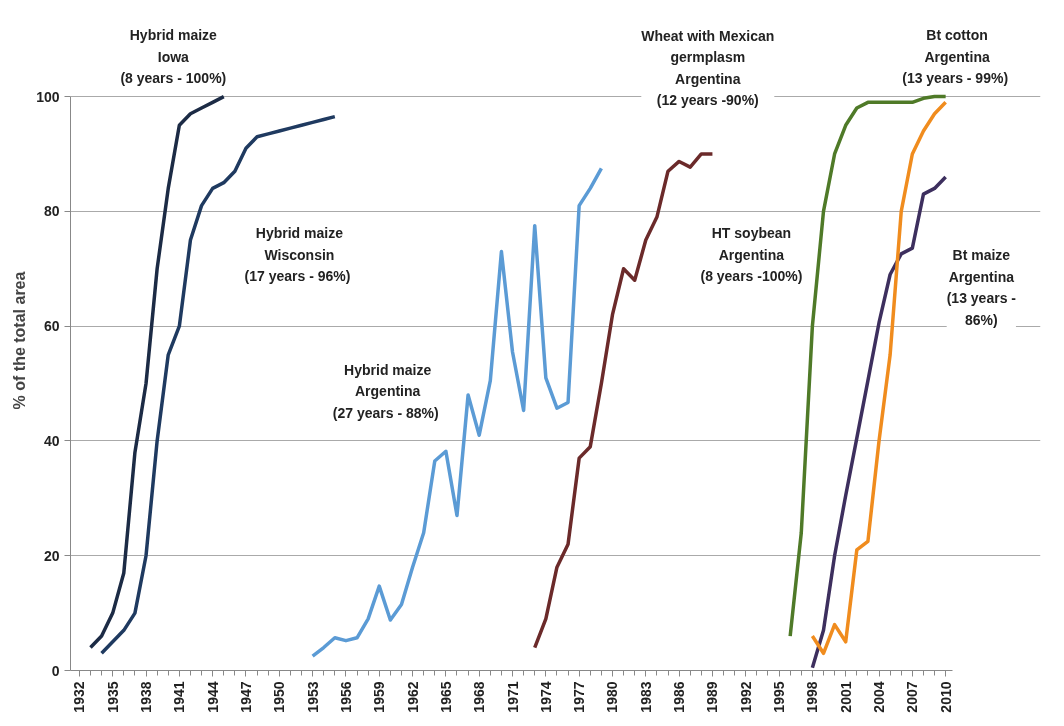 The width and height of the screenshot is (1064, 726). Describe the element at coordinates (645, 697) in the screenshot. I see `x-tick-label: 1983` at that location.